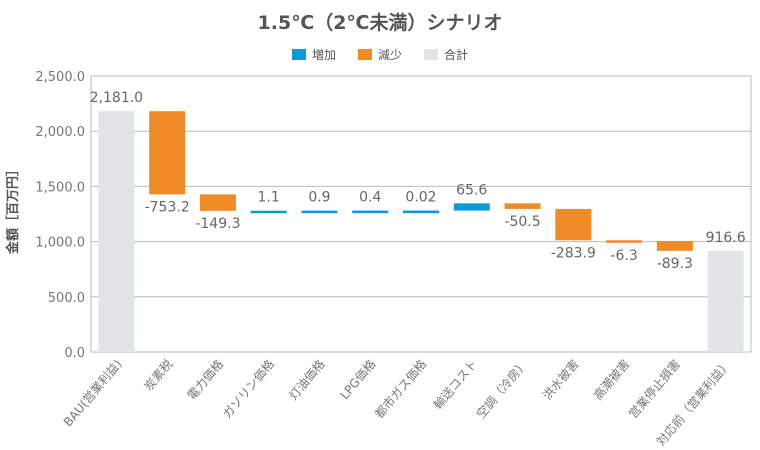  I want to click on legend-item-decrease: 減少, so click(379, 54).